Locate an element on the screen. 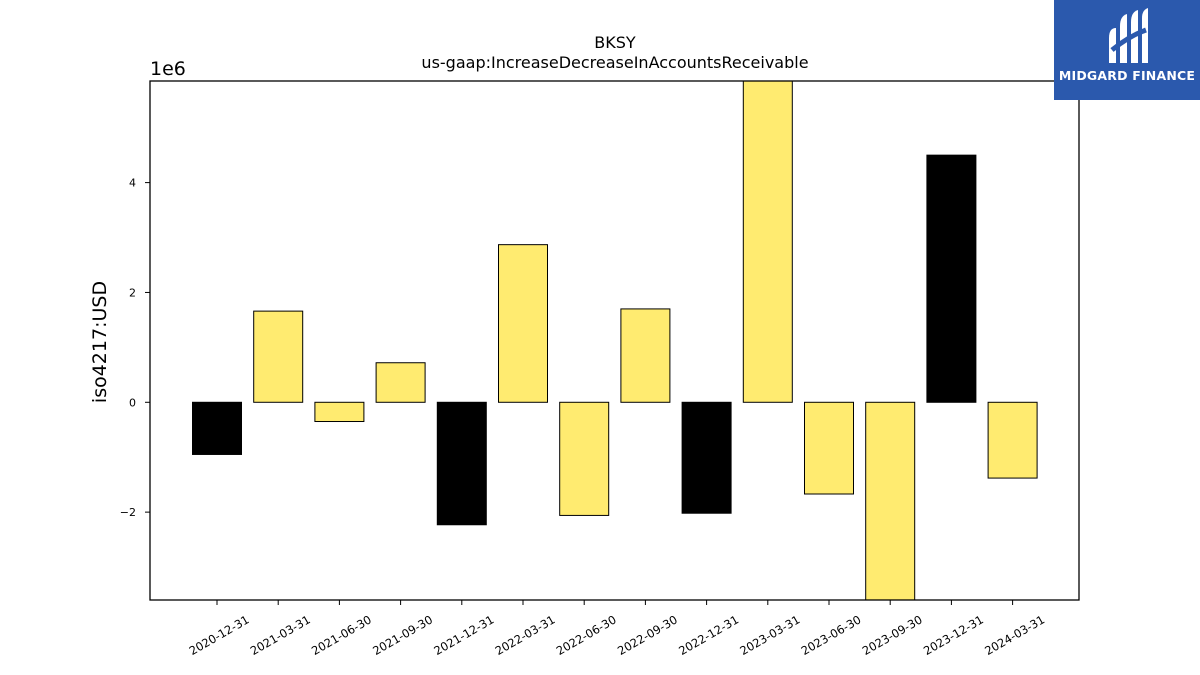 The height and width of the screenshot is (675, 1200). x-tick-label: 2021-03-31 is located at coordinates (280, 635).